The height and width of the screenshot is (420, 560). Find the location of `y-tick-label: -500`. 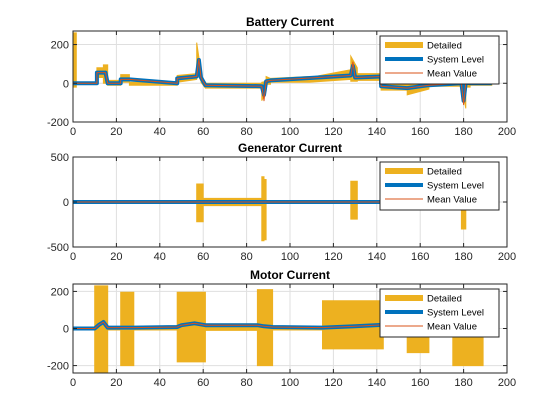

y-tick-label: -500 is located at coordinates (58, 248).